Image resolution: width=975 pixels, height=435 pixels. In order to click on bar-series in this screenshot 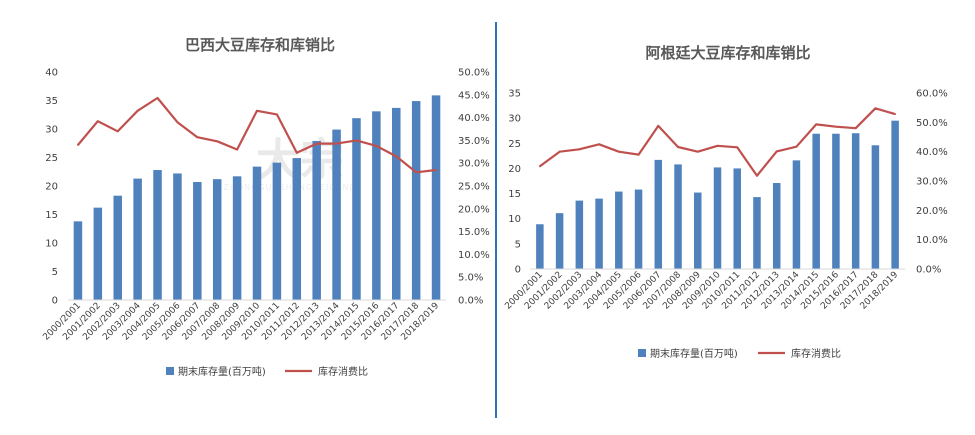, I will do `click(717, 195)`.